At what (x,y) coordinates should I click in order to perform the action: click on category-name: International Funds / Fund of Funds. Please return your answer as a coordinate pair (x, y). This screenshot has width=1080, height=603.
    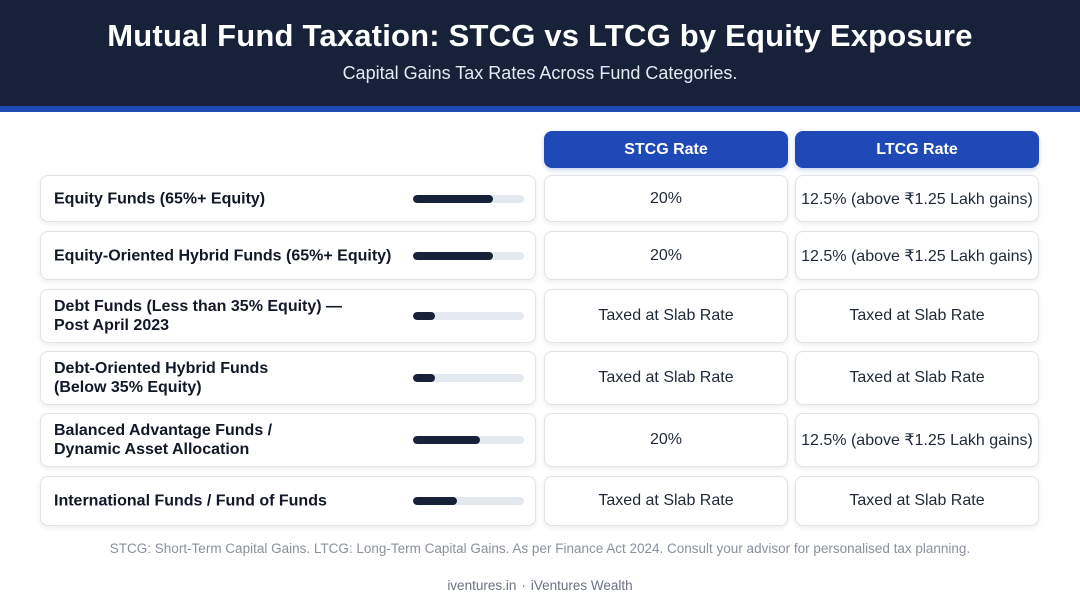
    Looking at the image, I should click on (226, 501).